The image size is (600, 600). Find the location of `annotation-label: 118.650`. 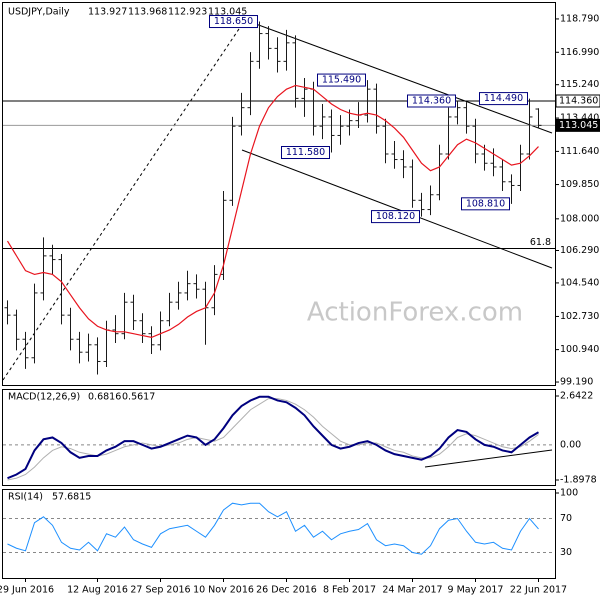

annotation-label: 118.650 is located at coordinates (233, 21).